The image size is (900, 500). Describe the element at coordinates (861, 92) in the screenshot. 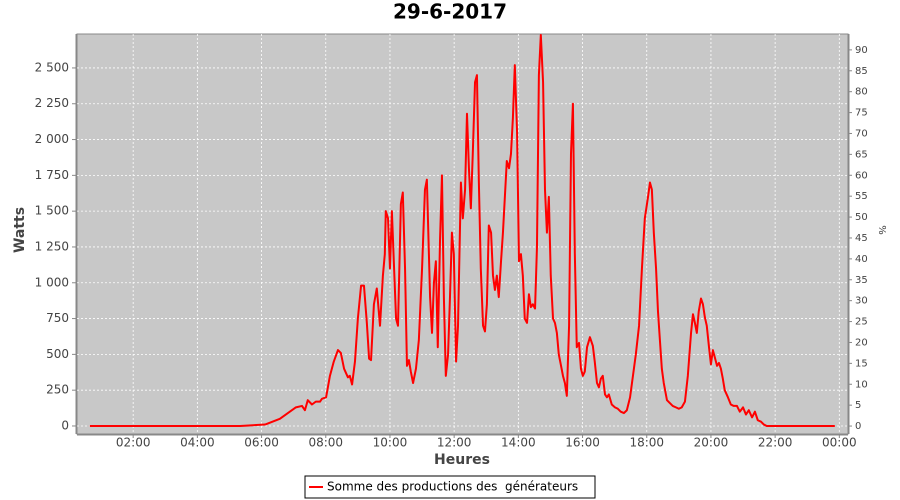

I see `y2-tick-label: 80` at that location.